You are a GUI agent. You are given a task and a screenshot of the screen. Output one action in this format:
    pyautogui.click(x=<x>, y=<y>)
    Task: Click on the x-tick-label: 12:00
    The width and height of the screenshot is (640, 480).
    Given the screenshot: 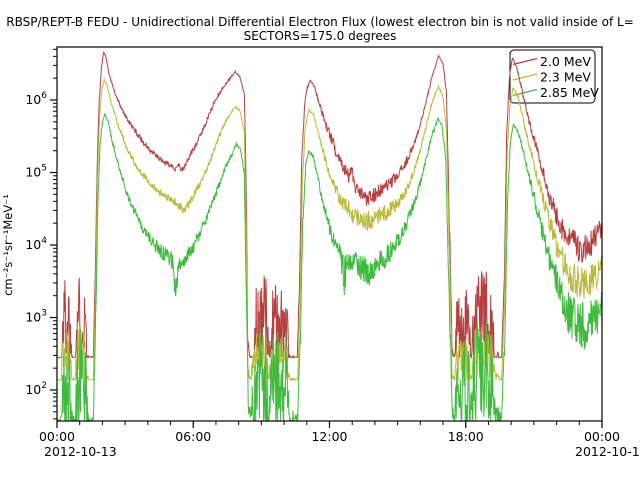 What is the action you would take?
    pyautogui.click(x=329, y=436)
    